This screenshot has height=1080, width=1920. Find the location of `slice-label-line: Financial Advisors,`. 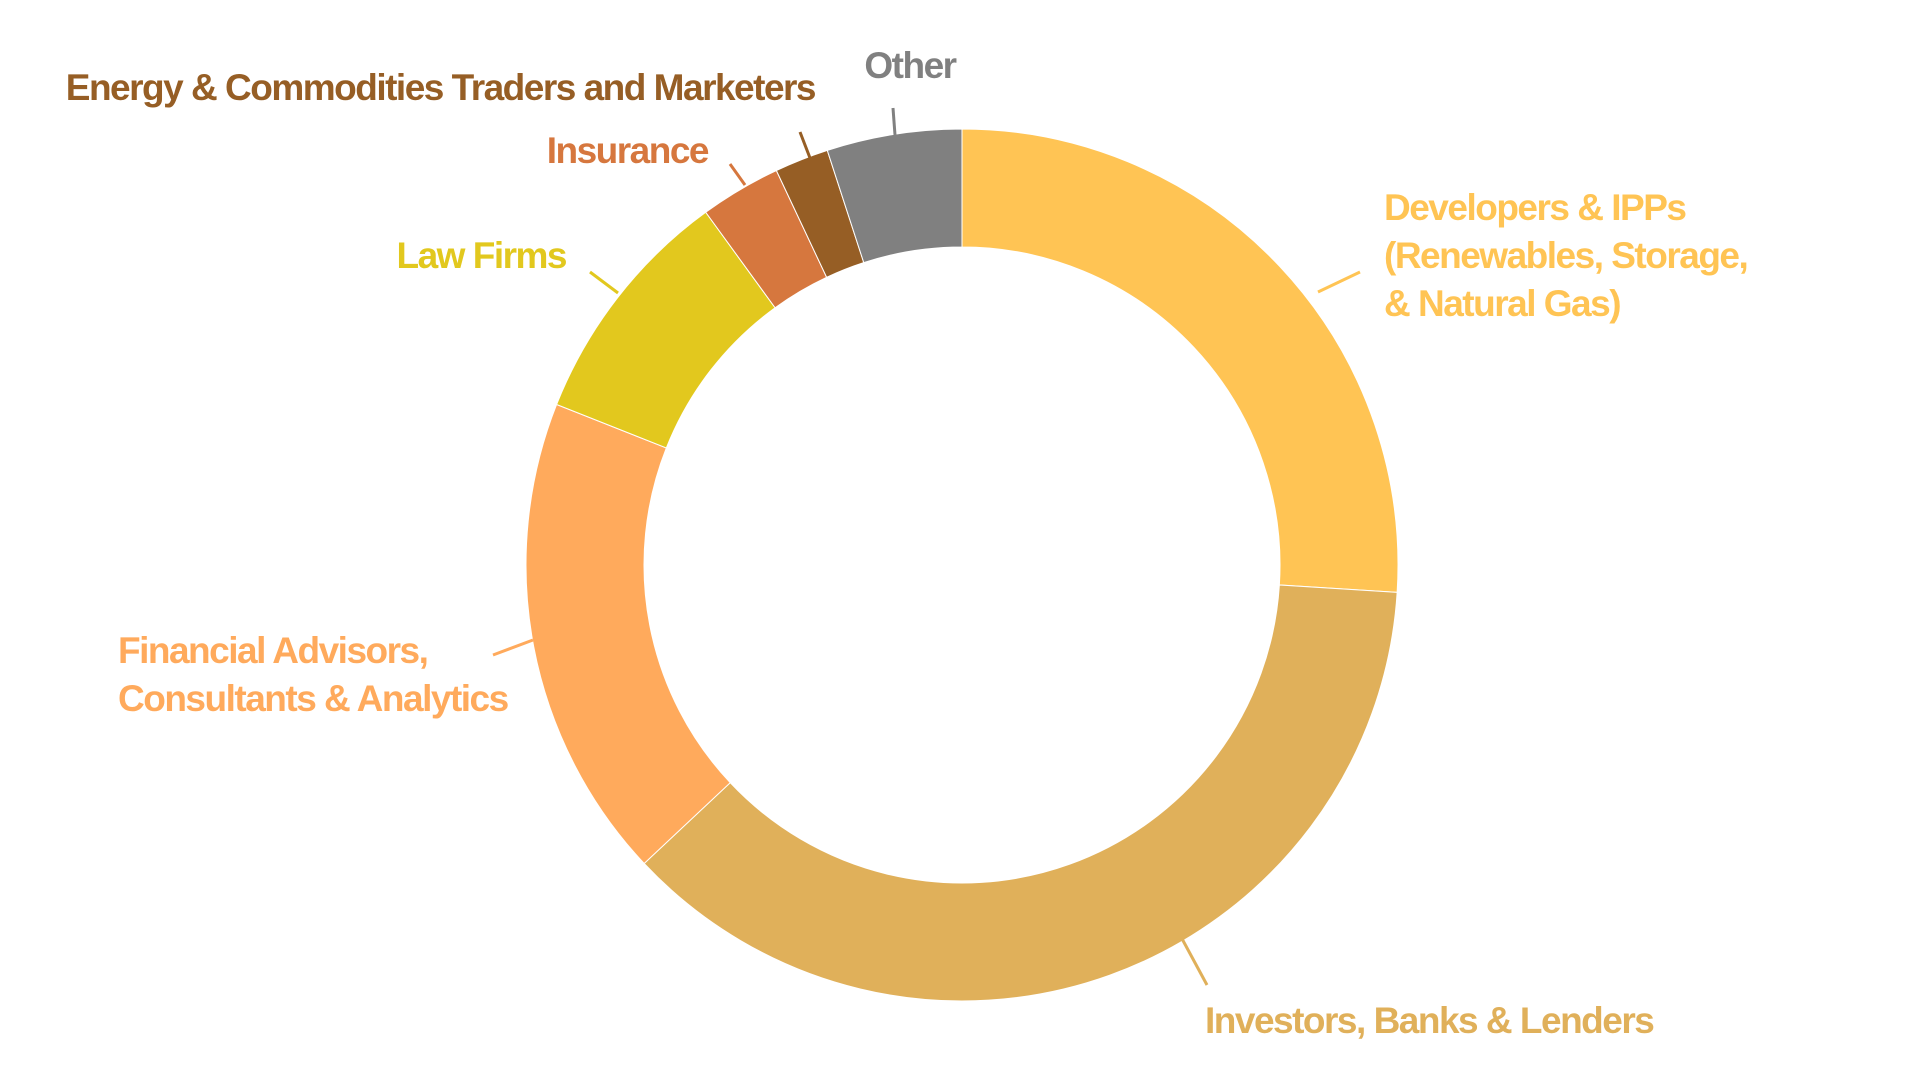

slice-label-line: Financial Advisors, is located at coordinates (272, 650).